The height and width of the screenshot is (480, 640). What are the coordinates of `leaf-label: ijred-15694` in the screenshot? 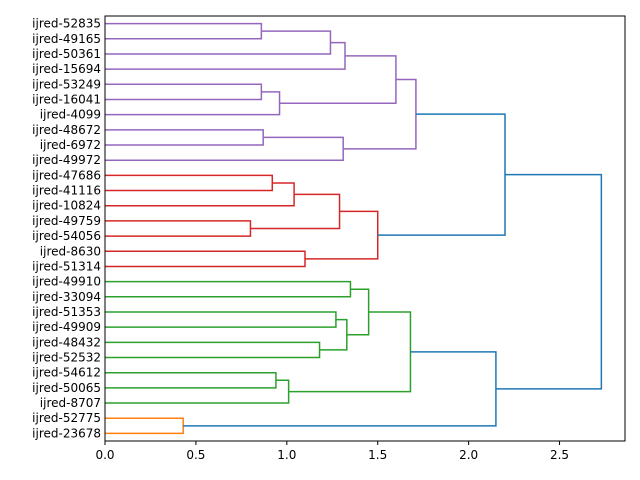 It's located at (66, 69).